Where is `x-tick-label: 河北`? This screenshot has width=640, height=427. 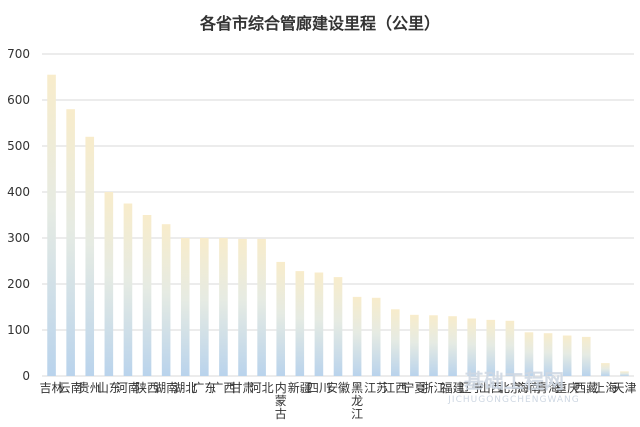 x-tick-label: 河北 is located at coordinates (262, 388).